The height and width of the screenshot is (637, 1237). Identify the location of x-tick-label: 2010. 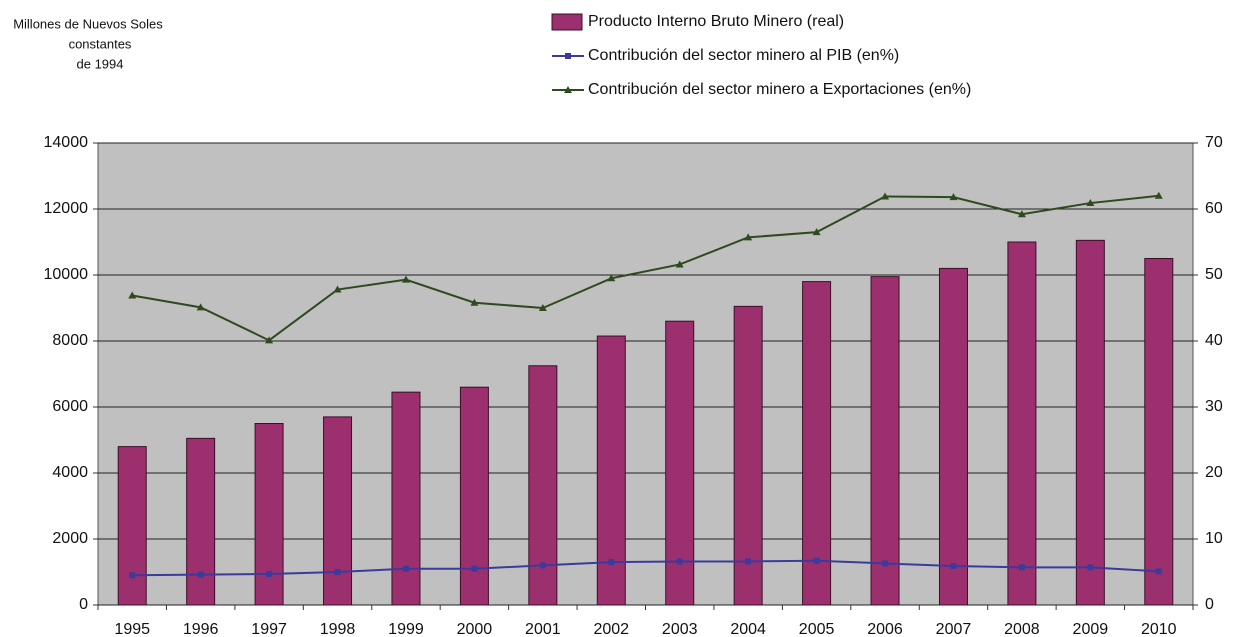
(1159, 629).